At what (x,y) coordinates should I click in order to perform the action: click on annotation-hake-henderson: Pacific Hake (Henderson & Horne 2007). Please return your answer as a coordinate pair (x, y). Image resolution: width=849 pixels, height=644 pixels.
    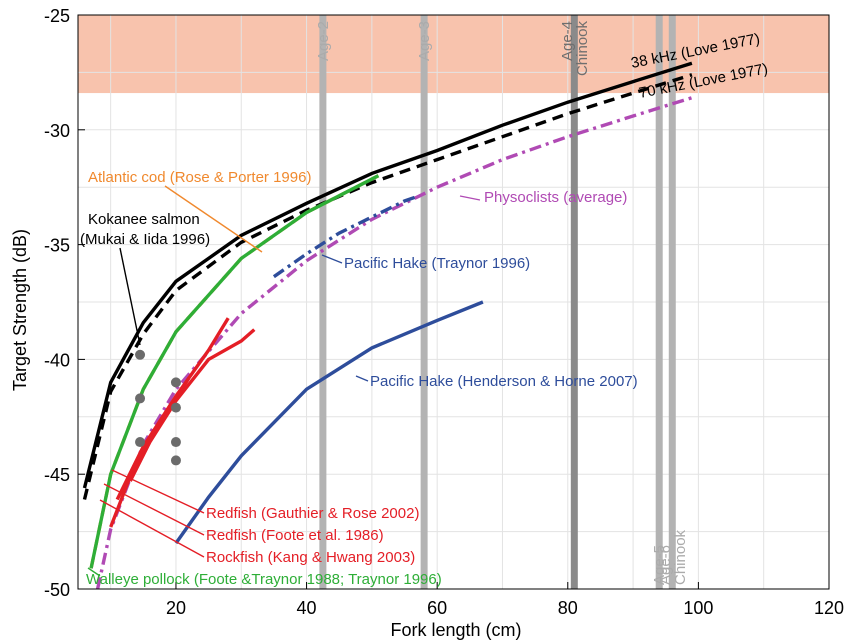
    Looking at the image, I should click on (504, 381).